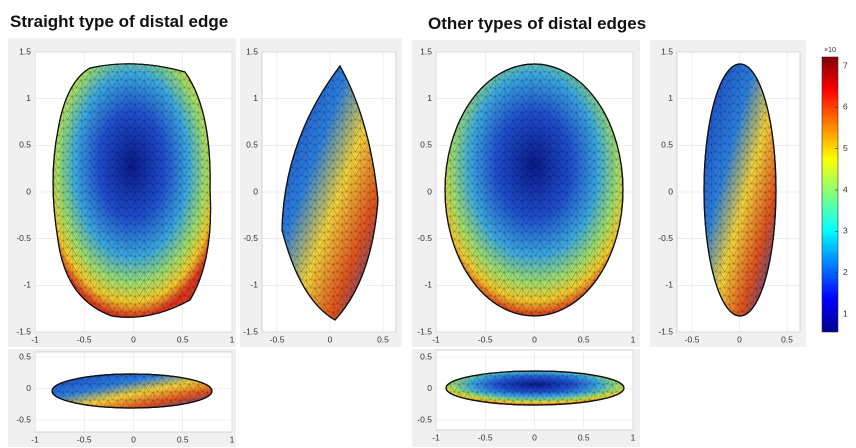 The width and height of the screenshot is (856, 448). Describe the element at coordinates (845, 107) in the screenshot. I see `colorbar-tick-label: 6` at that location.